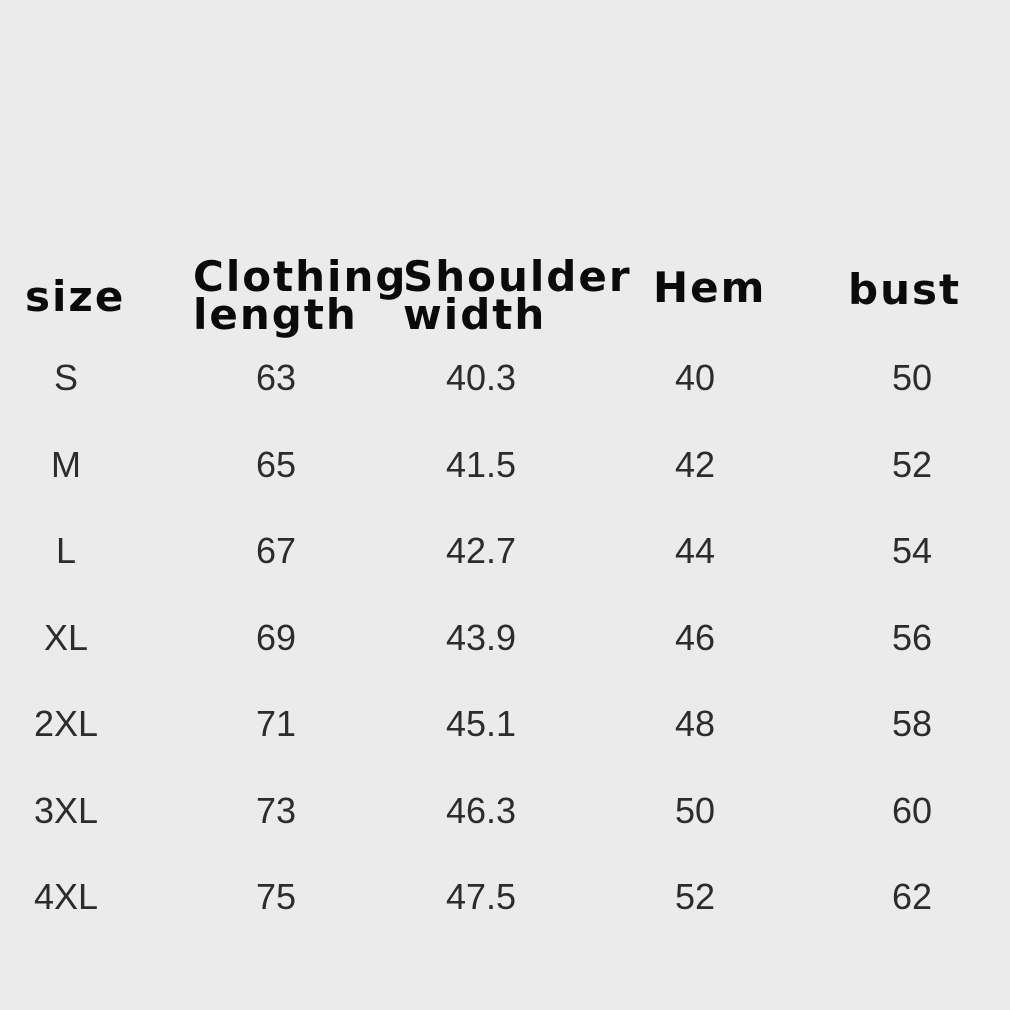 Image resolution: width=1010 pixels, height=1010 pixels. What do you see at coordinates (912, 723) in the screenshot?
I see `cell-bust: 58` at bounding box center [912, 723].